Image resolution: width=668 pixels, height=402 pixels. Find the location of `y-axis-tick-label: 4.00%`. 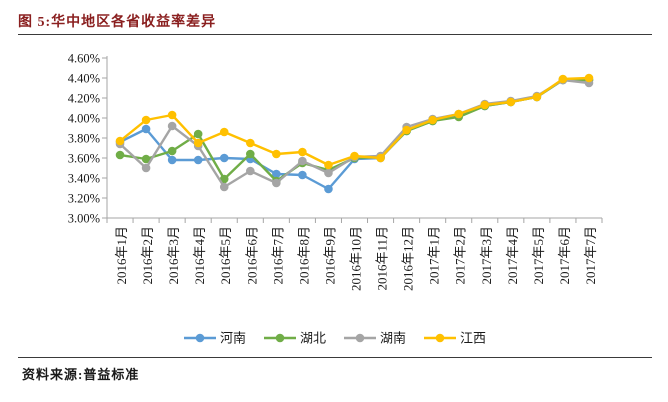

y-axis-tick-label: 4.00% is located at coordinates (84, 119).